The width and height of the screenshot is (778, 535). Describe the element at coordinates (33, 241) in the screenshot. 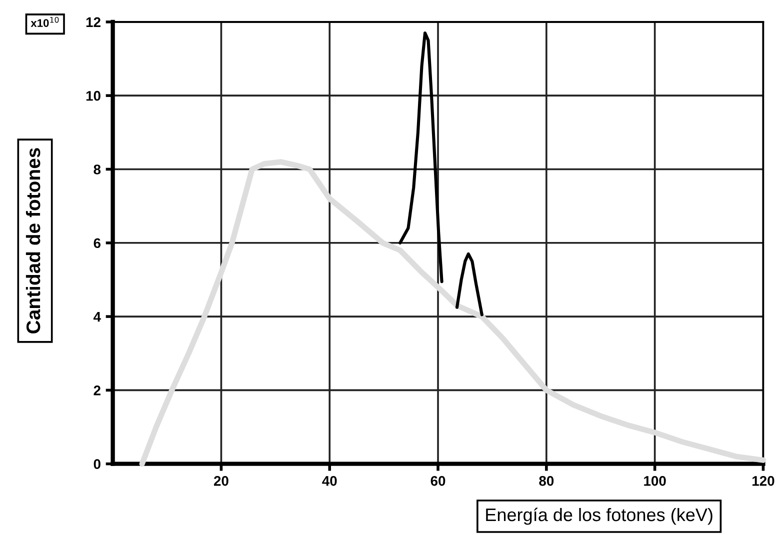

I see `y-axis-title: Cantidad de fotones` at that location.